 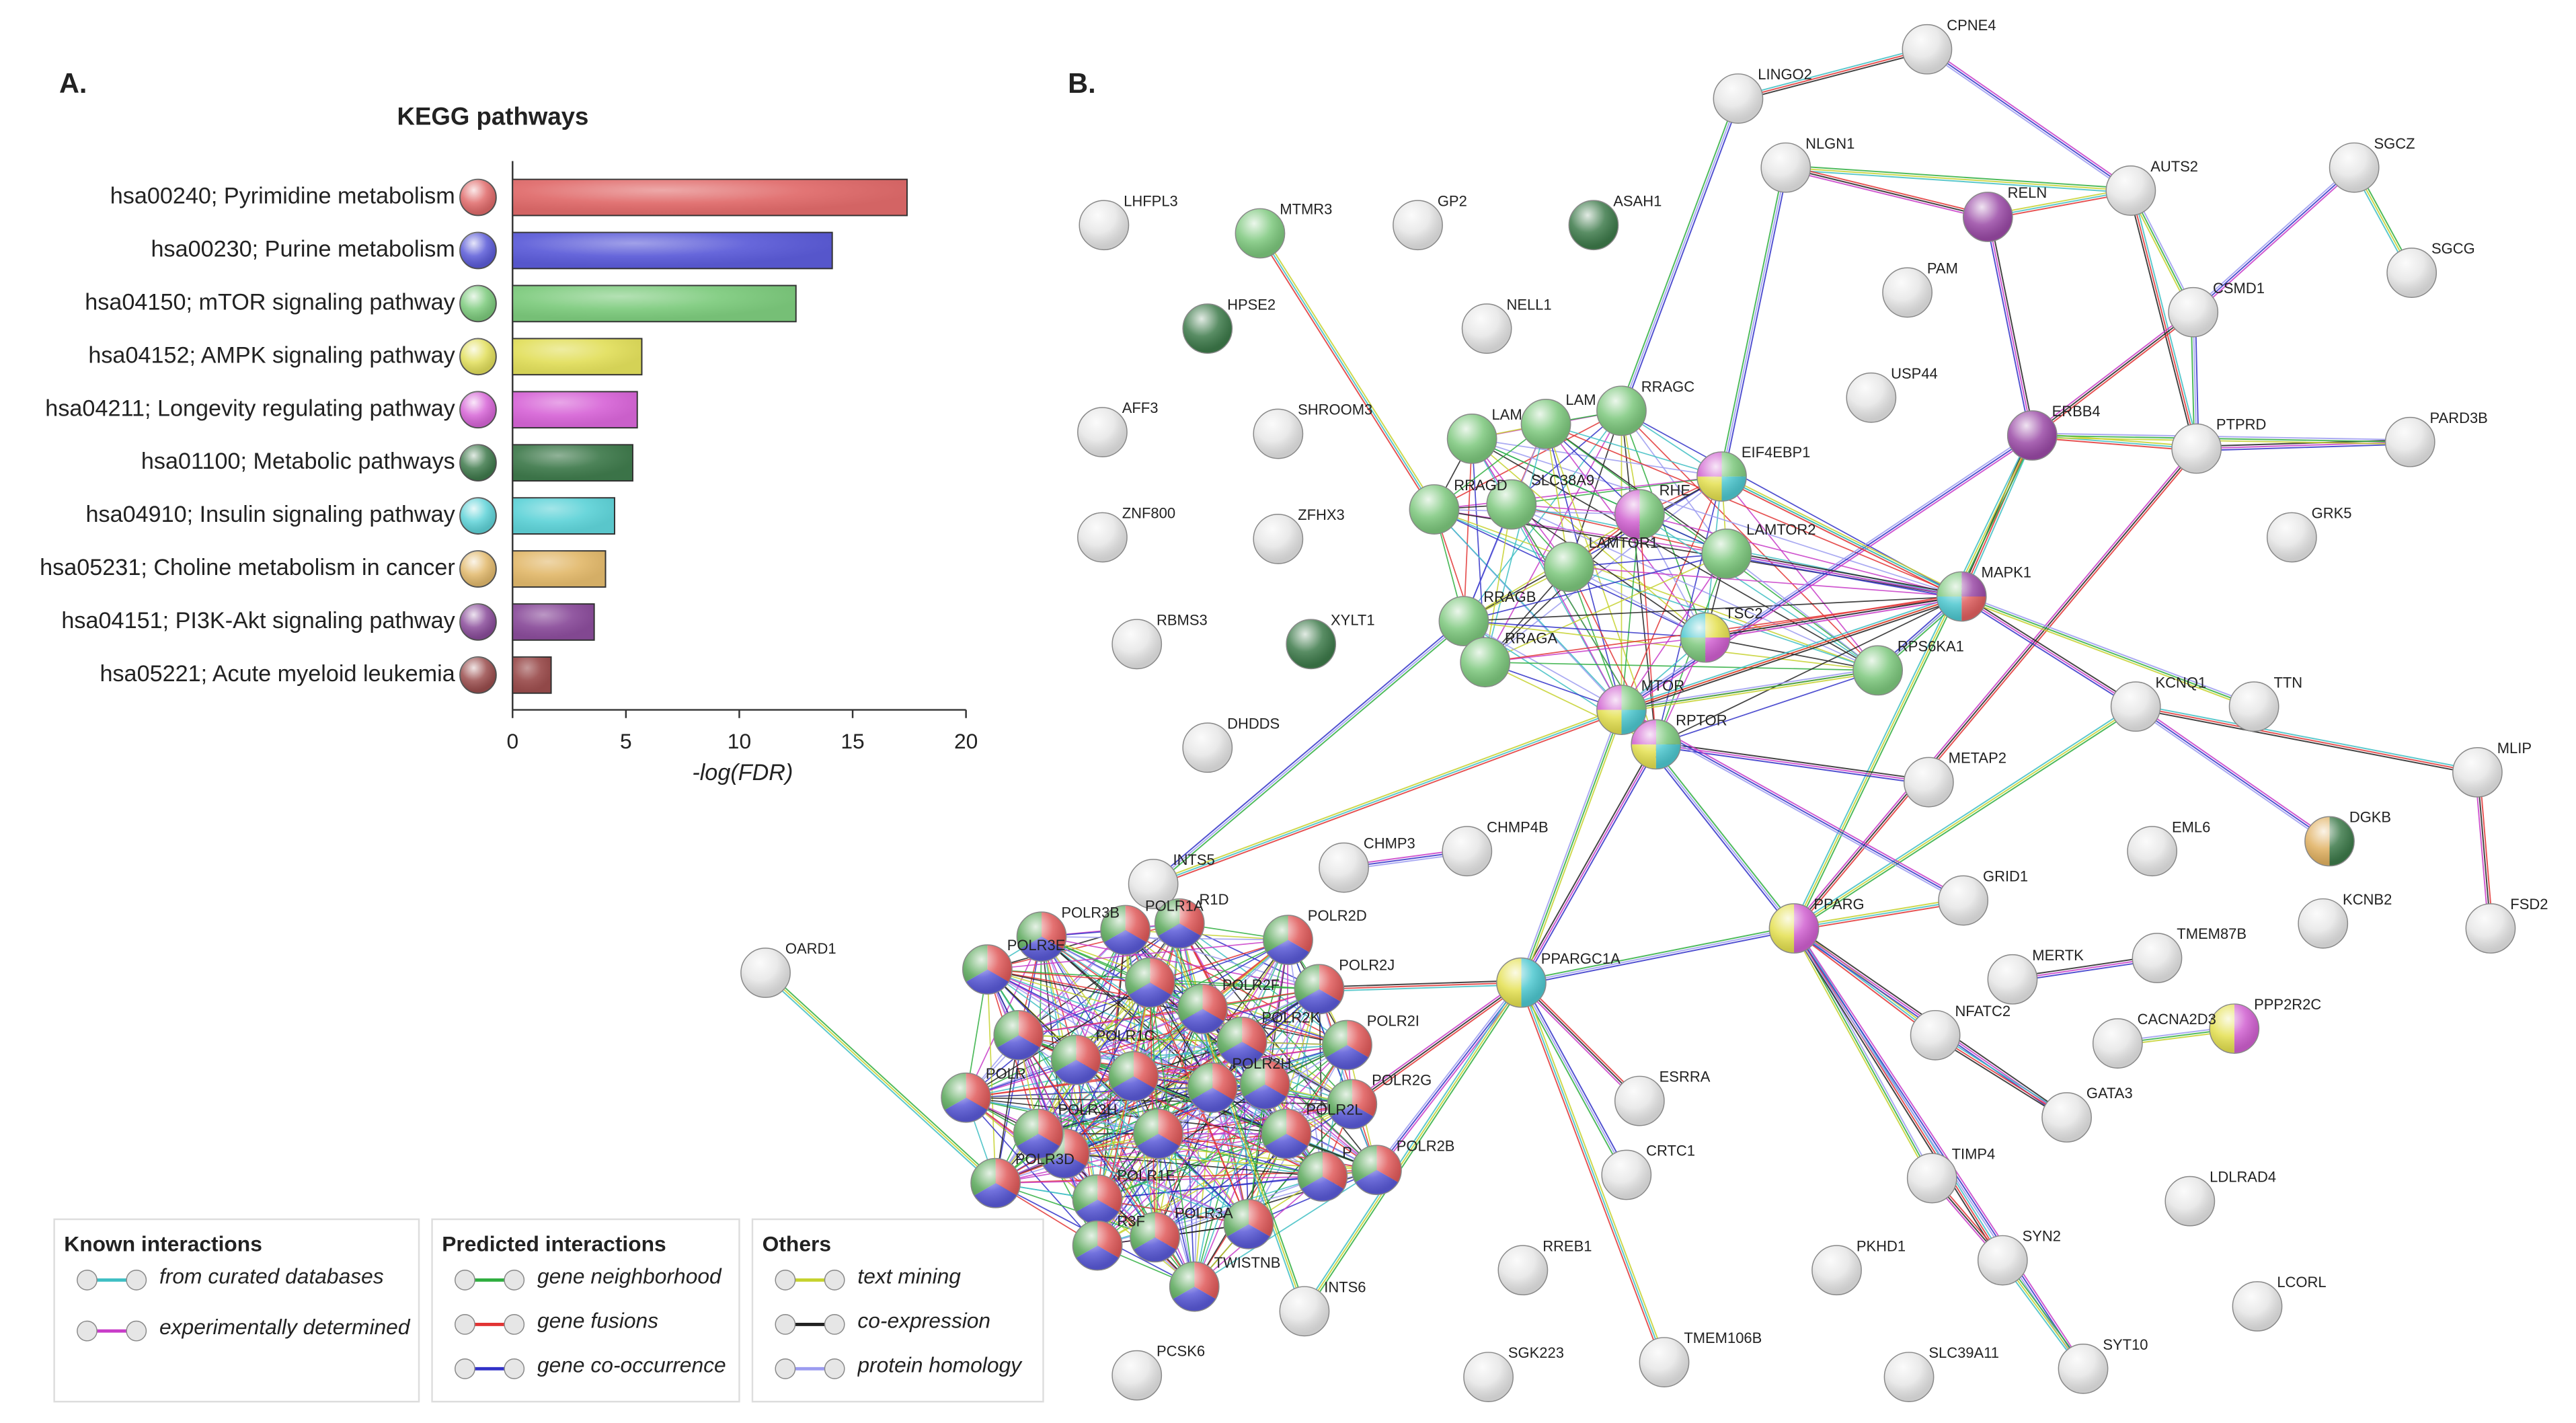 What do you see at coordinates (137, 1281) in the screenshot?
I see `legend-node` at bounding box center [137, 1281].